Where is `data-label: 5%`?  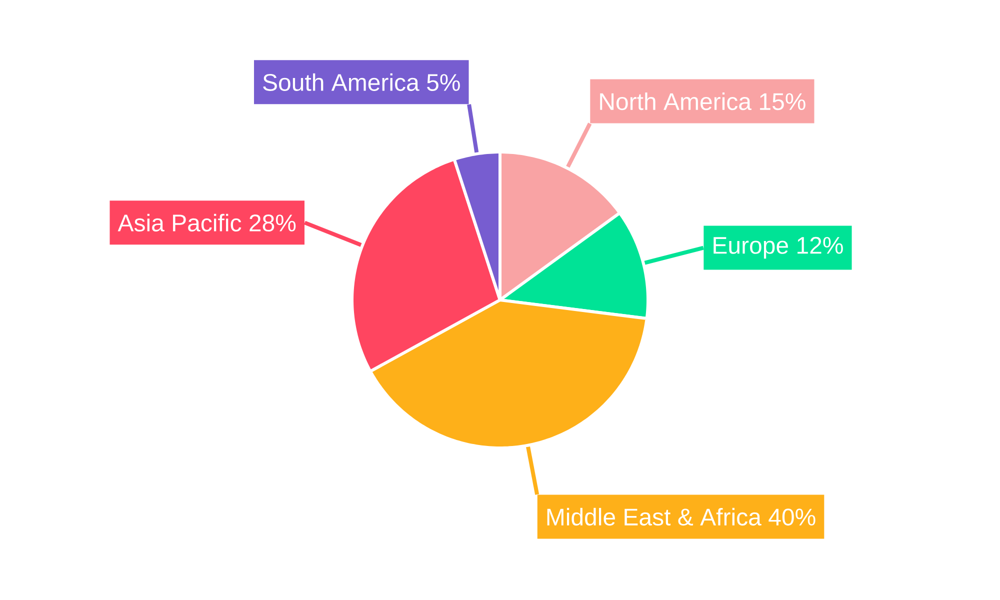 data-label: 5% is located at coordinates (443, 82).